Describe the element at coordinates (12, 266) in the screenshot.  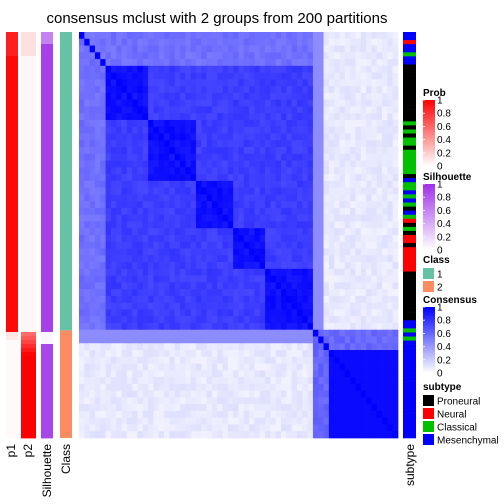
I see `p1-cell` at that location.